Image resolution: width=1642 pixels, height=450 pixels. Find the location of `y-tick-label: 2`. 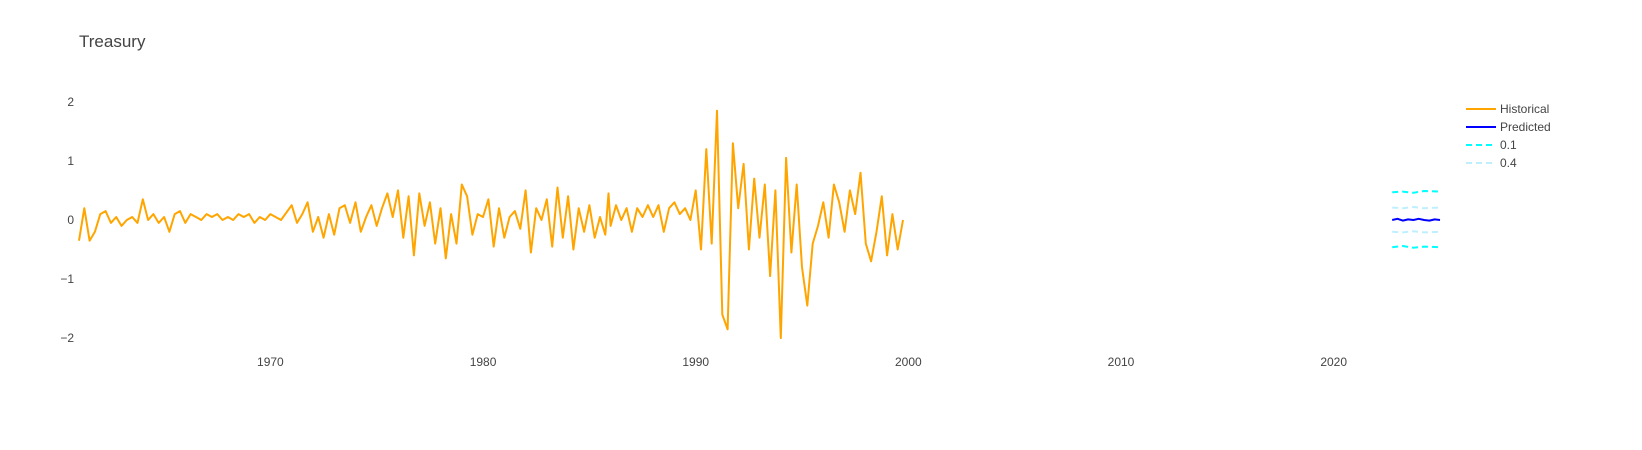

y-tick-label: 2 is located at coordinates (70, 102).